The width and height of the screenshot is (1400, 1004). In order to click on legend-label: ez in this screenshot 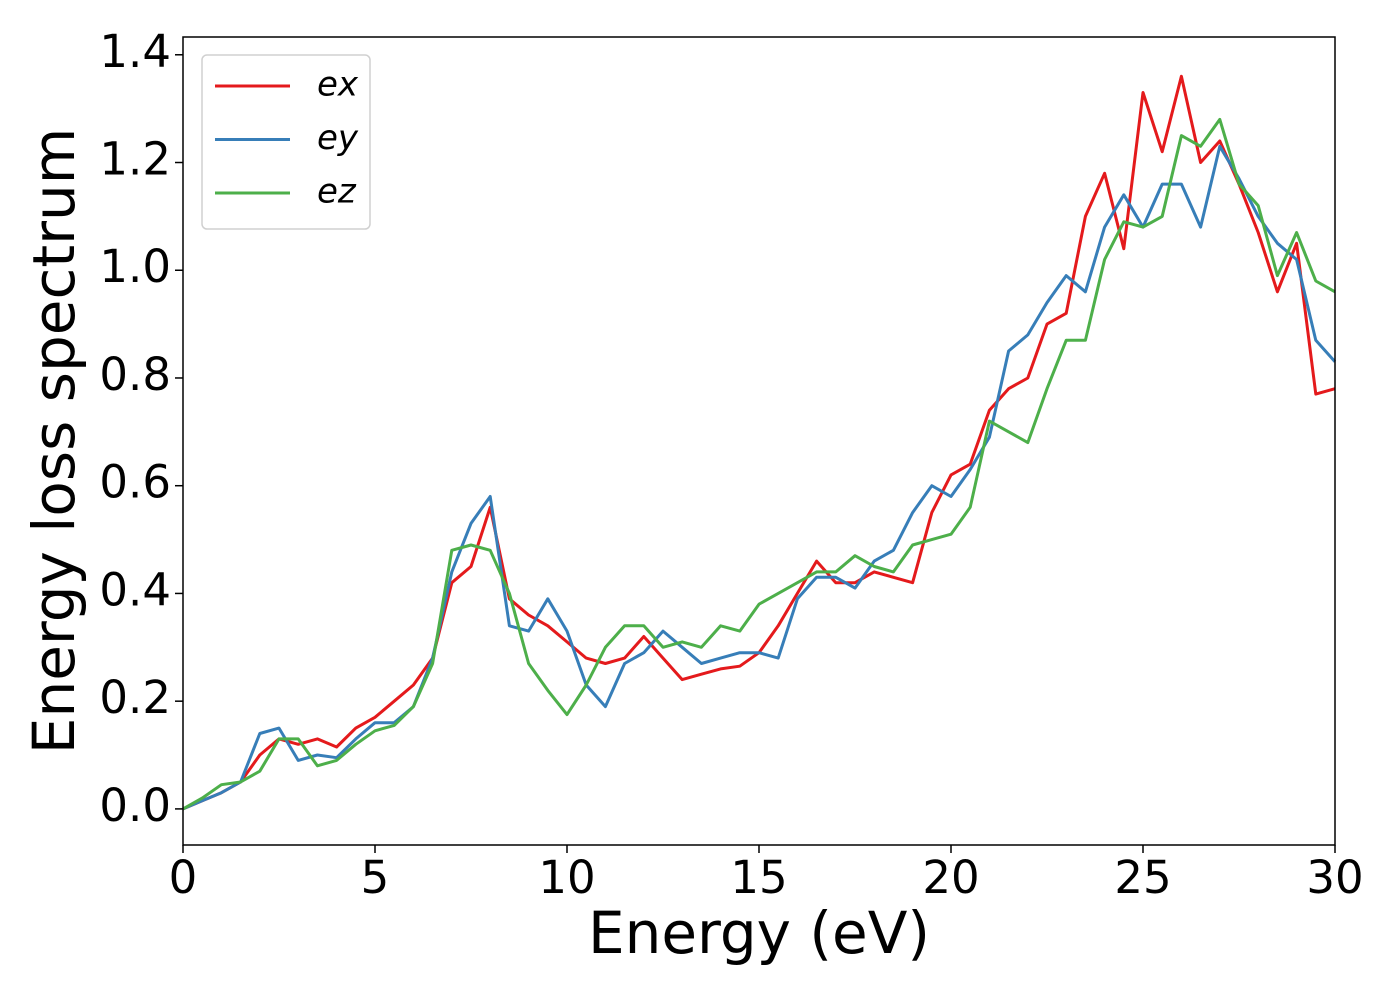, I will do `click(337, 192)`.